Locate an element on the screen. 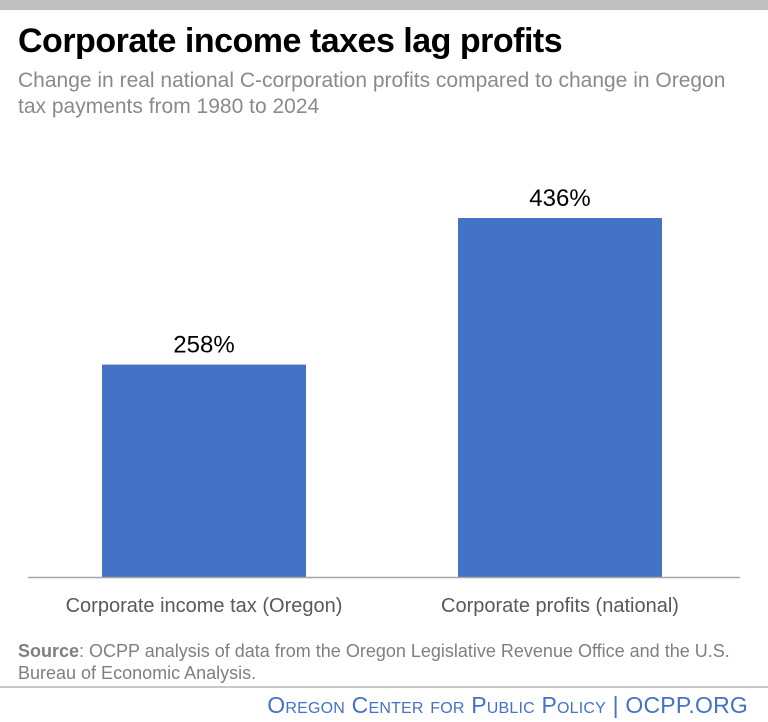 This screenshot has width=768, height=722. source-label: Source is located at coordinates (49, 651).